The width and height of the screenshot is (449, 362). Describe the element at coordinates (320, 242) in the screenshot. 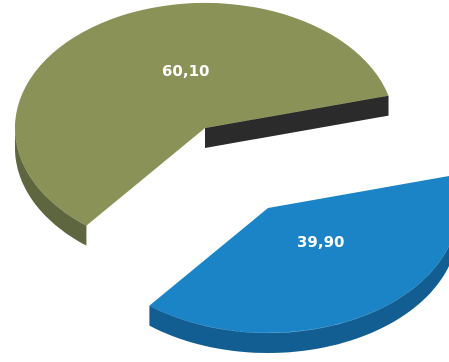

I see `data-label: 39,90` at that location.